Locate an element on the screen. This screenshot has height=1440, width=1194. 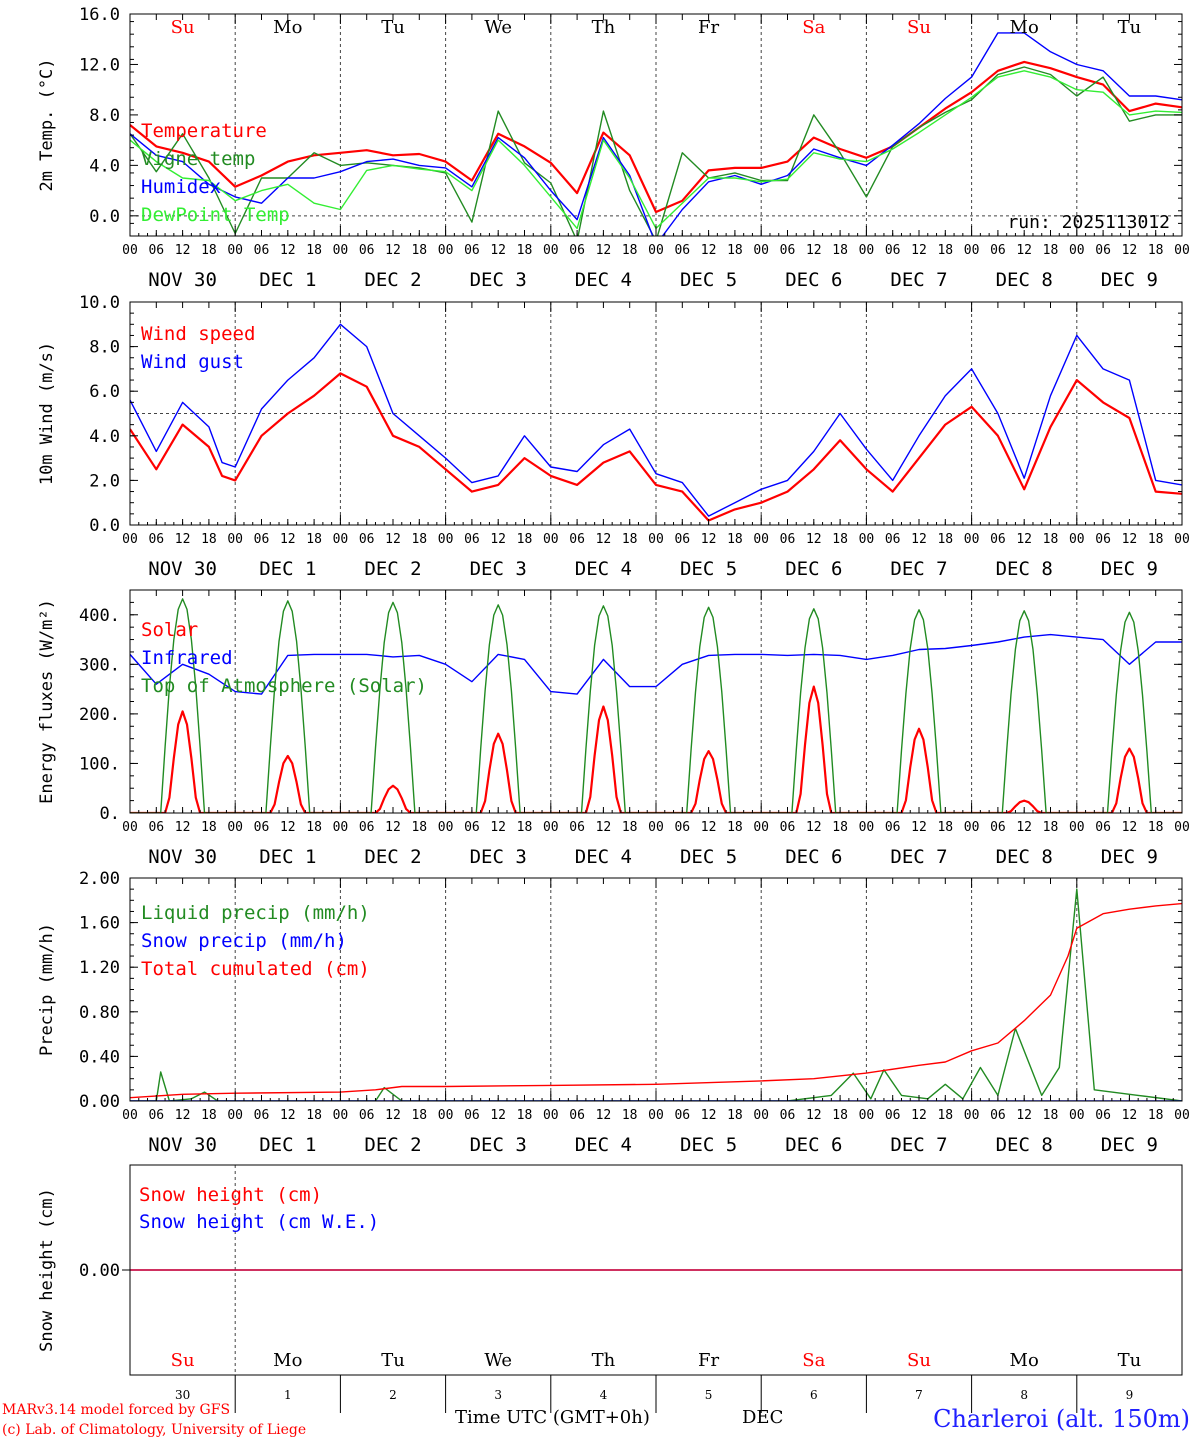
panel-0-date-label: DEC 1 is located at coordinates (287, 280).